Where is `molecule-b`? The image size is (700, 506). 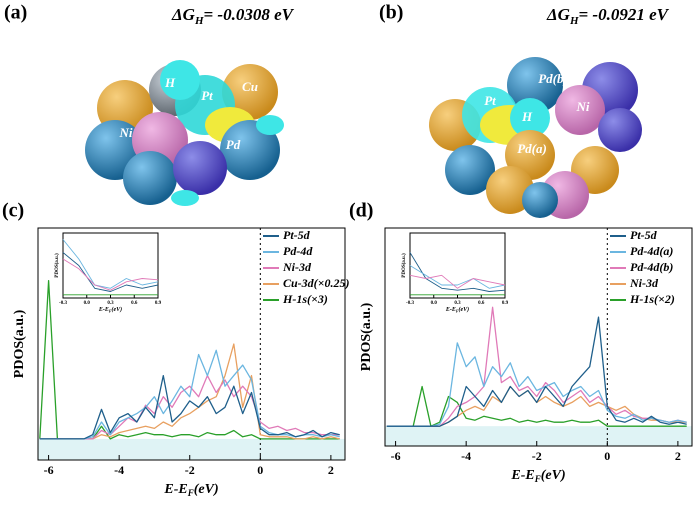 molecule-b is located at coordinates (535, 138).